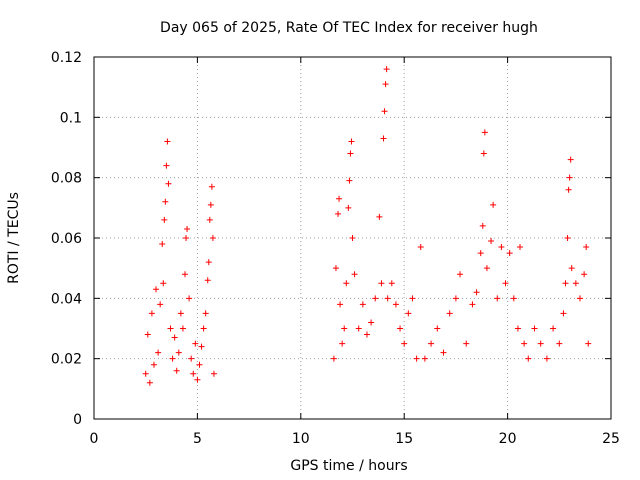  I want to click on x-tick-label: 5, so click(197, 439).